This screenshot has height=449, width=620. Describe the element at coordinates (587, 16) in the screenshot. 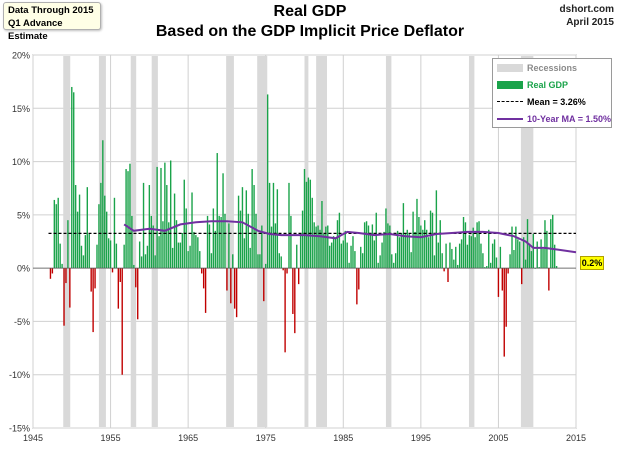

I see `source-credit: dshort.com April 2015` at that location.